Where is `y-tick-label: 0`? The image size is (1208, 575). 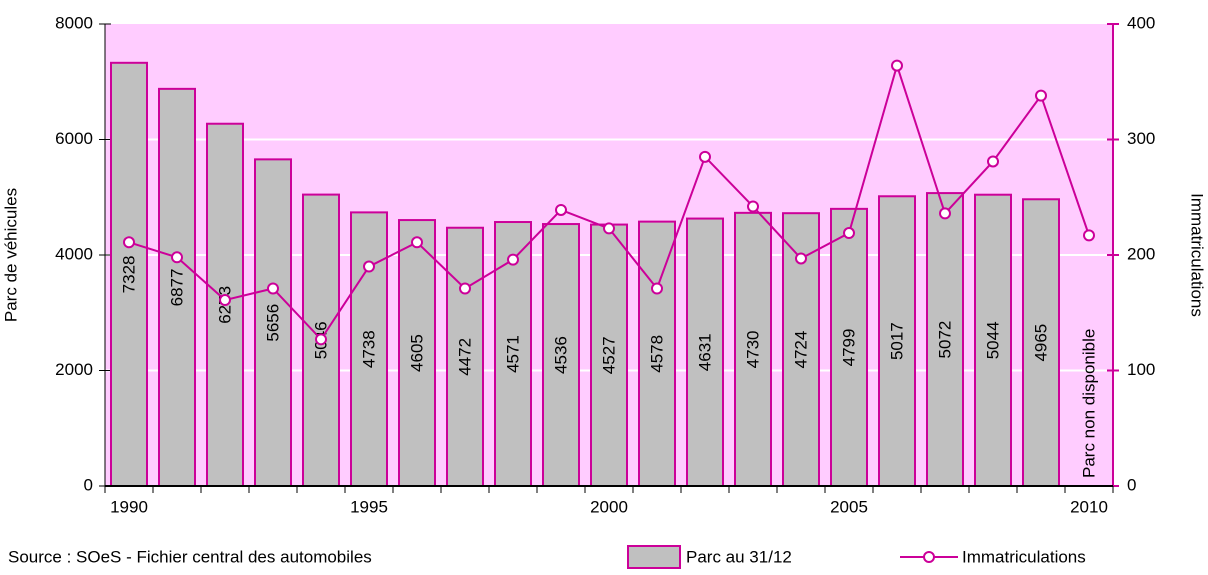
y-tick-label: 0 is located at coordinates (88, 484).